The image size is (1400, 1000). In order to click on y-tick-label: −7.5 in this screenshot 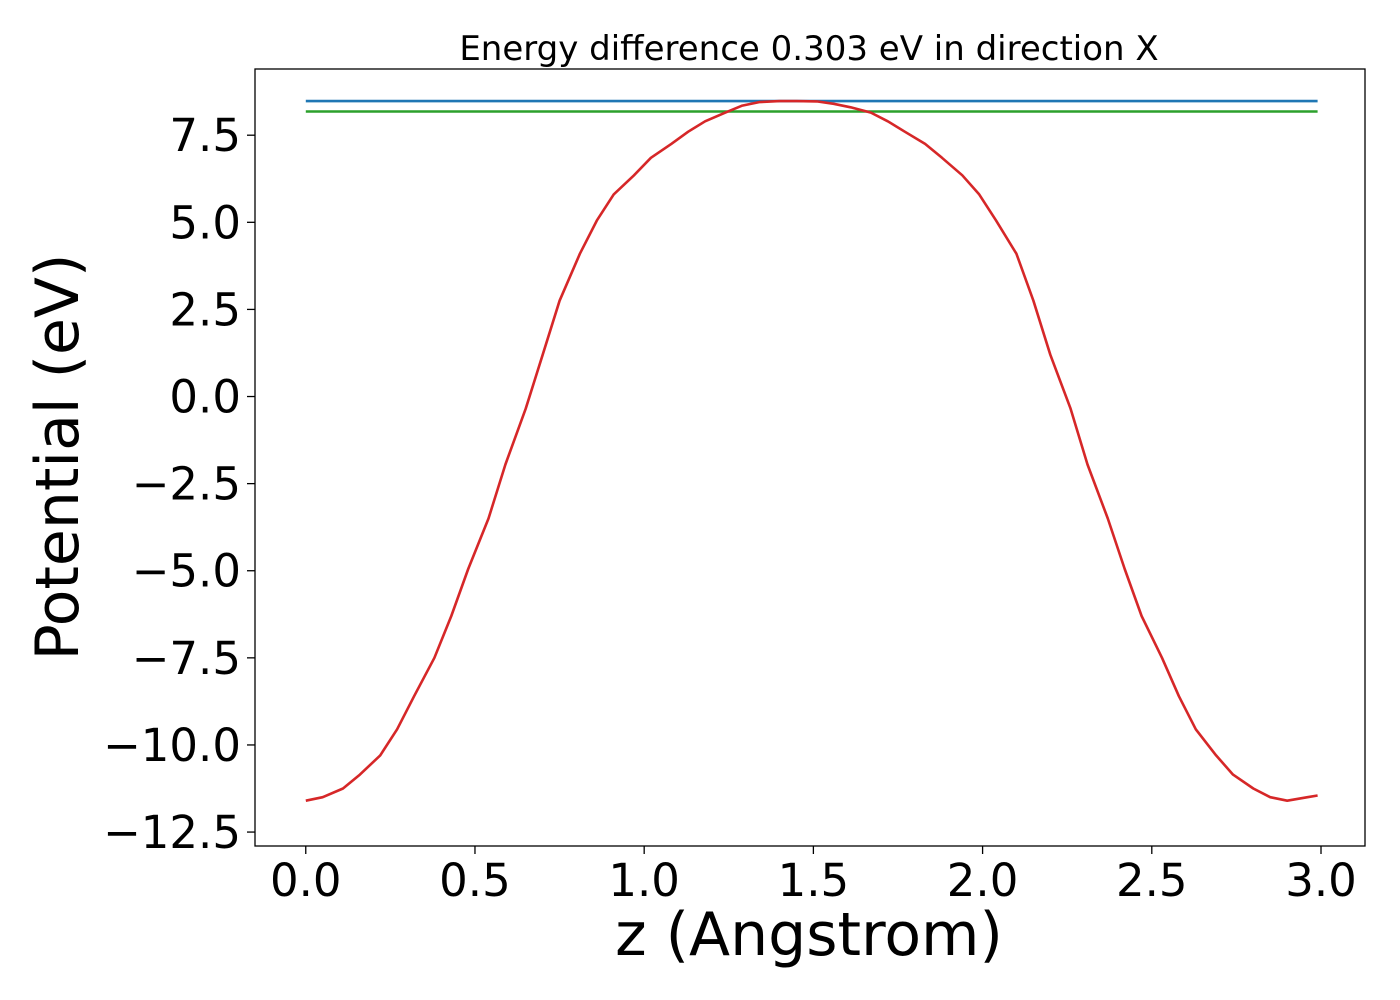, I will do `click(186, 658)`.